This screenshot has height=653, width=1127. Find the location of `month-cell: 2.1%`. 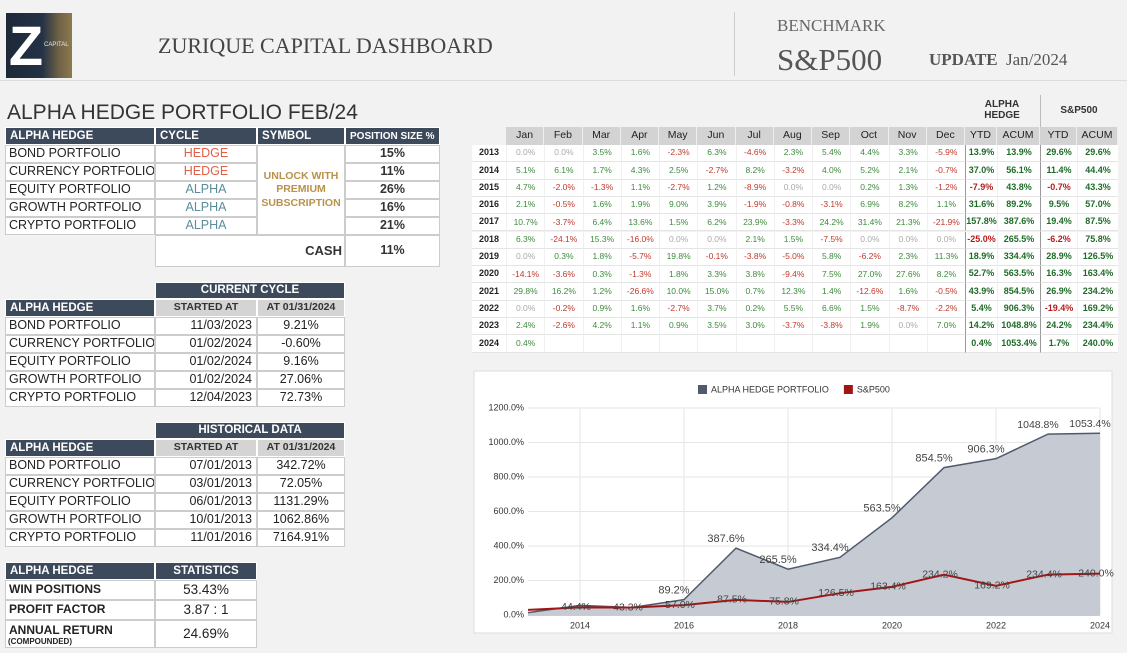

month-cell: 2.1% is located at coordinates (754, 240).